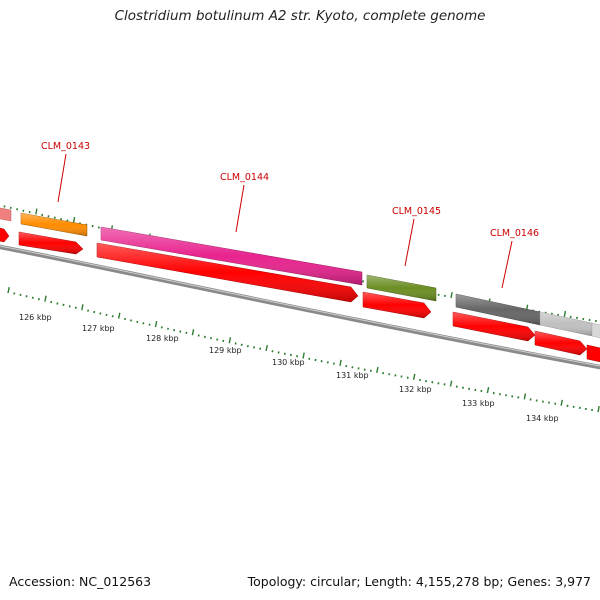  Describe the element at coordinates (498, 309) in the screenshot. I see `gene-CLM_0146-shade` at that location.